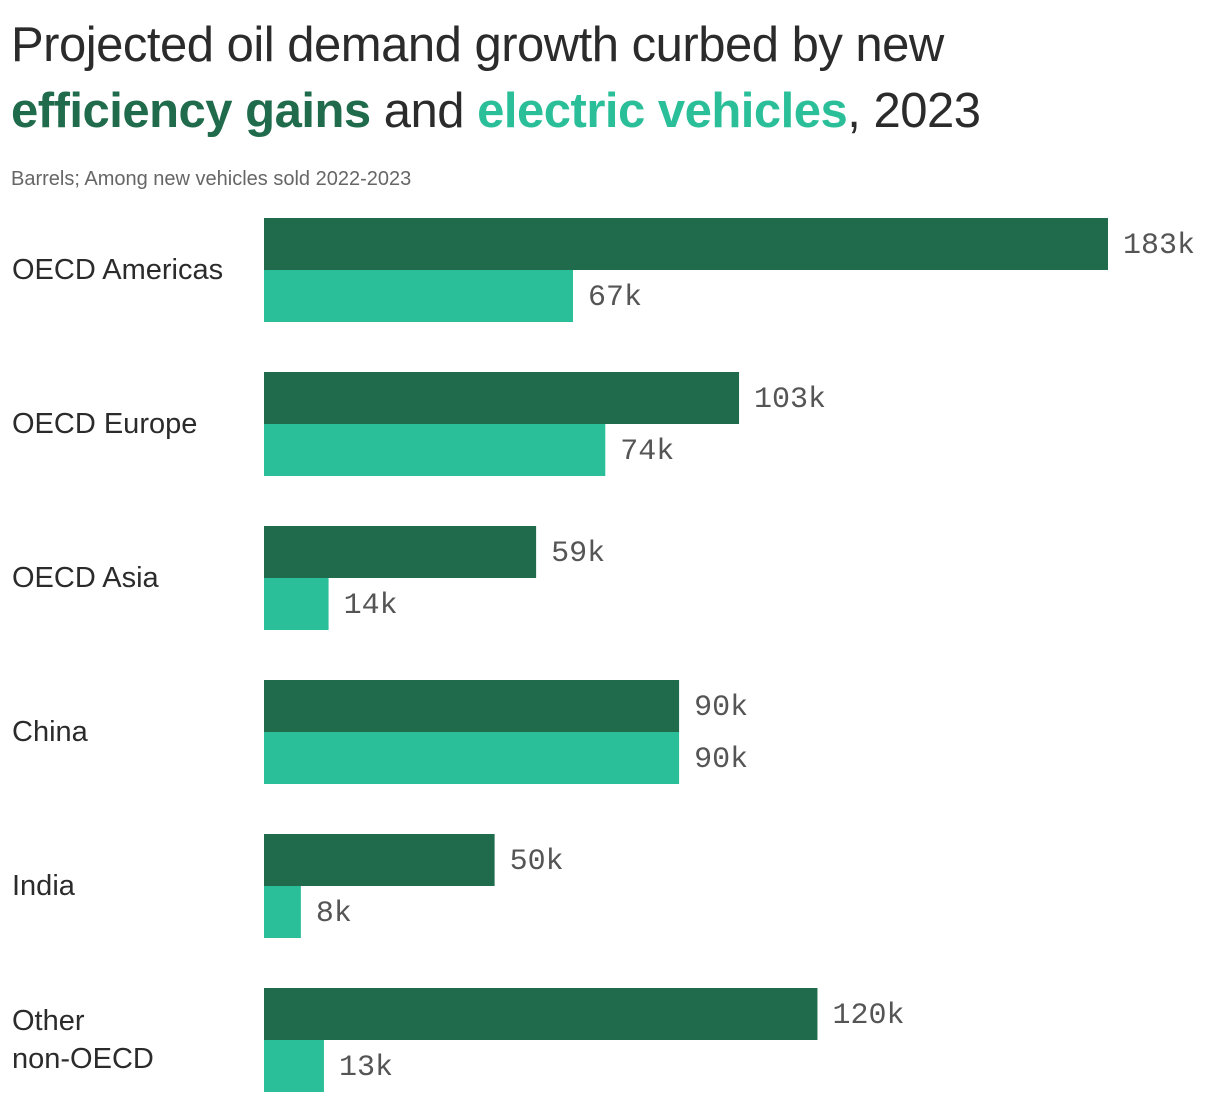 This screenshot has height=1102, width=1220. I want to click on value-label: 103k, so click(790, 400).